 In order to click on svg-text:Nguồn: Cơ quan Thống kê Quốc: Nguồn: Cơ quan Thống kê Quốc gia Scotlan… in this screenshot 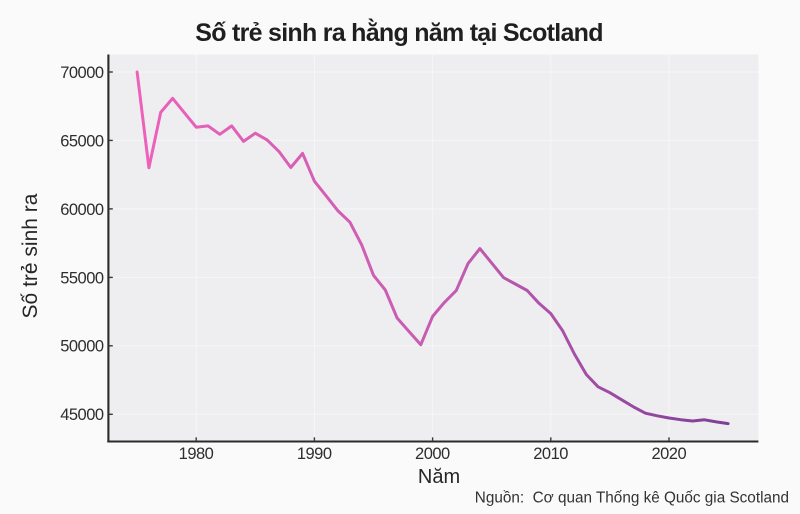, I will do `click(632, 498)`.